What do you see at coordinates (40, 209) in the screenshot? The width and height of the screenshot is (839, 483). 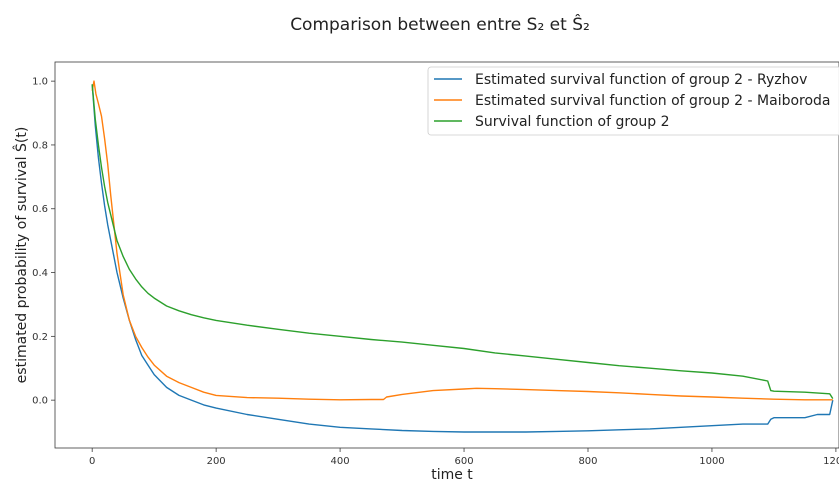 I see `y-tick-label: 0.6` at bounding box center [40, 209].